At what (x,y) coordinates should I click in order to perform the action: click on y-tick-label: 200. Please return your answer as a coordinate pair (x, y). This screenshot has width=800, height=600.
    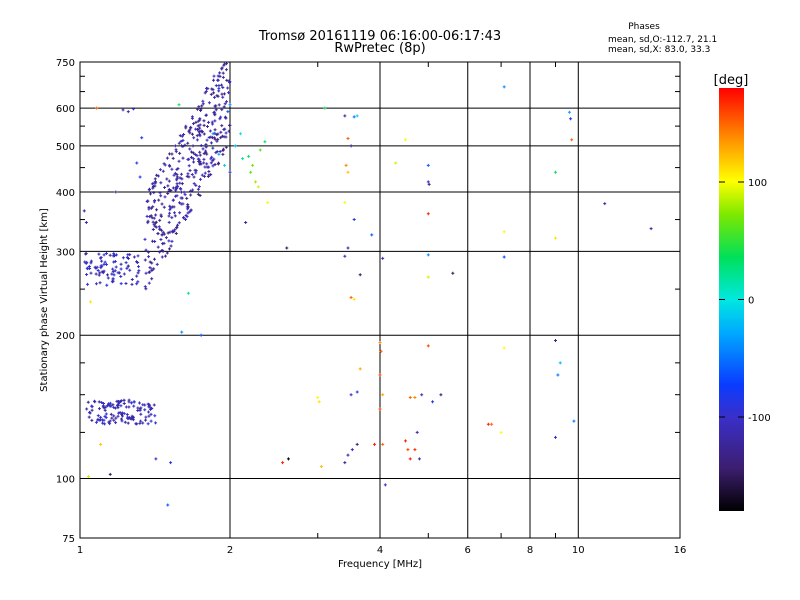
    Looking at the image, I should click on (65, 336).